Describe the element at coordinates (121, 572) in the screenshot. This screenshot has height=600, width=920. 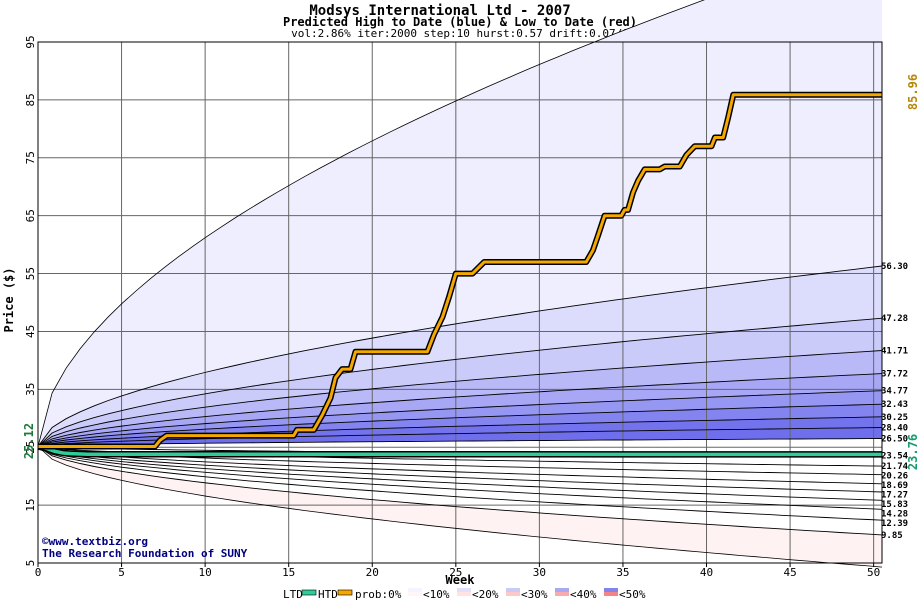
I see `x-tick-5: 5` at that location.